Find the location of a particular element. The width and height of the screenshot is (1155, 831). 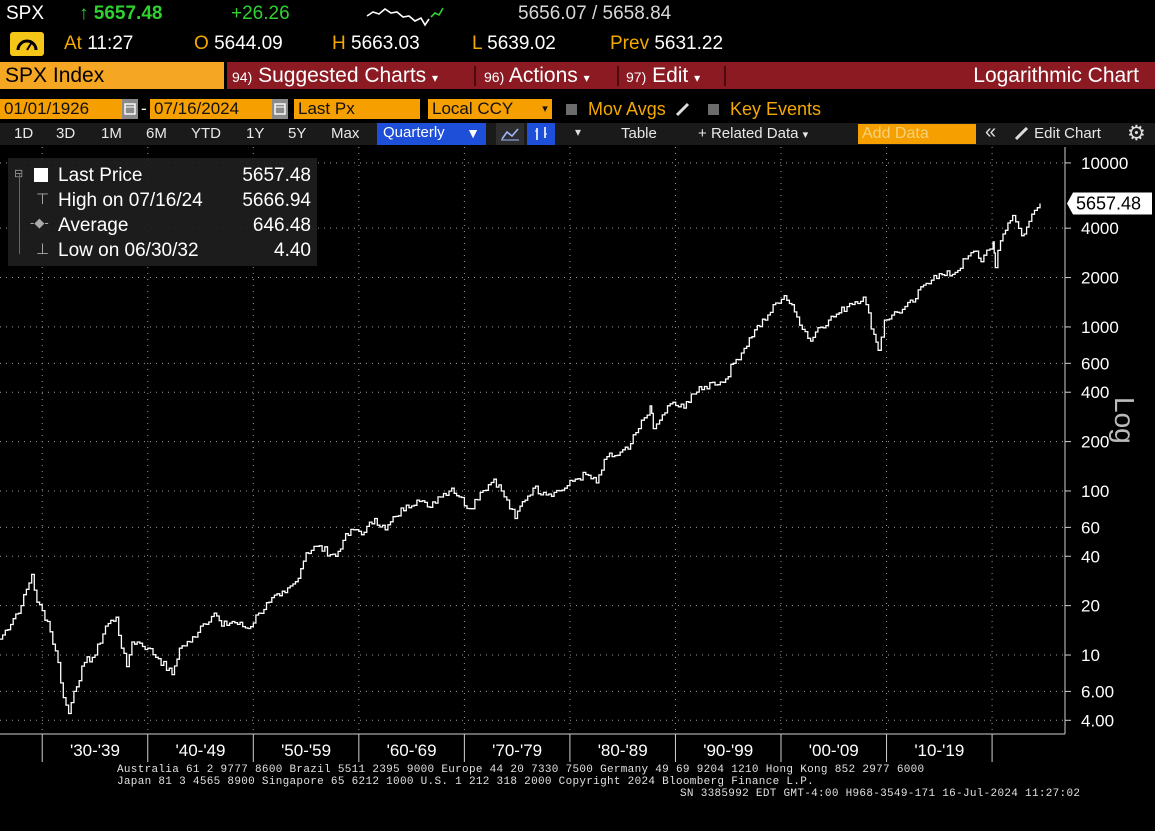

suggested-number: 94) is located at coordinates (242, 77).